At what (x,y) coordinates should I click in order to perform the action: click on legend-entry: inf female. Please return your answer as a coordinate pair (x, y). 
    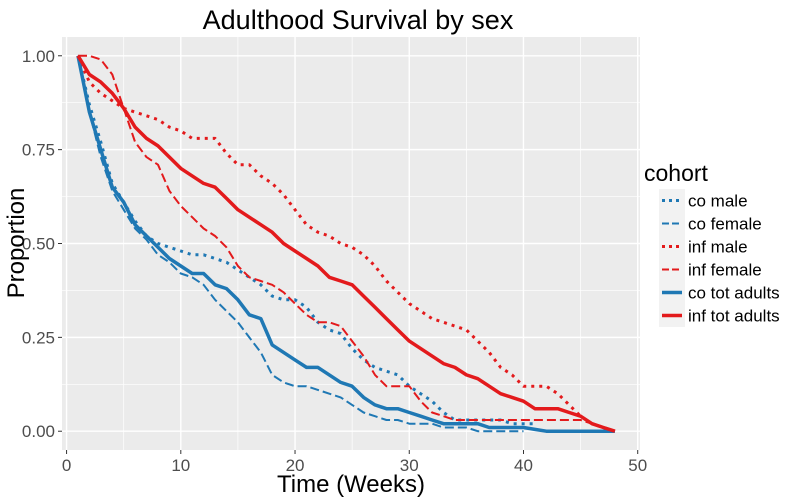
    Looking at the image, I should click on (725, 270).